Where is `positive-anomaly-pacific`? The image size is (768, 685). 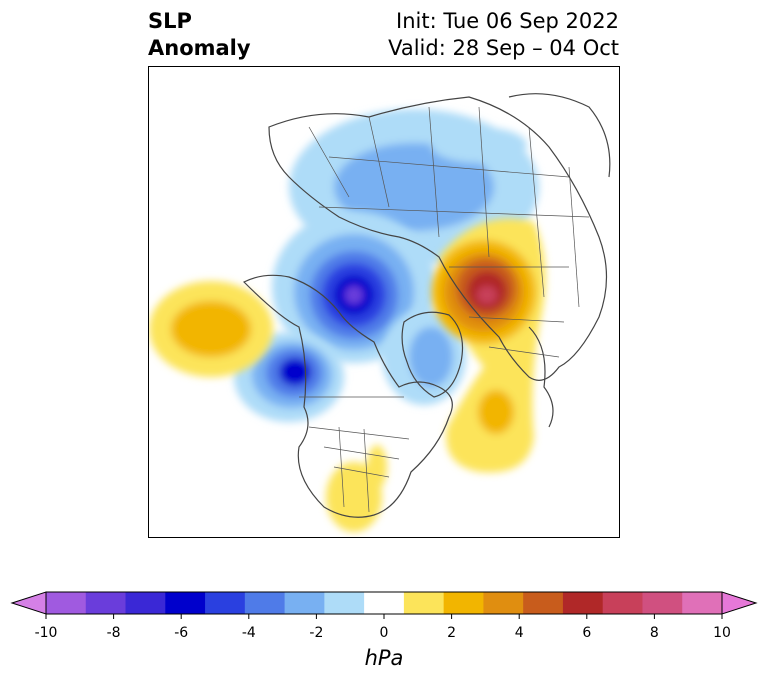 positive-anomaly-pacific is located at coordinates (211, 329).